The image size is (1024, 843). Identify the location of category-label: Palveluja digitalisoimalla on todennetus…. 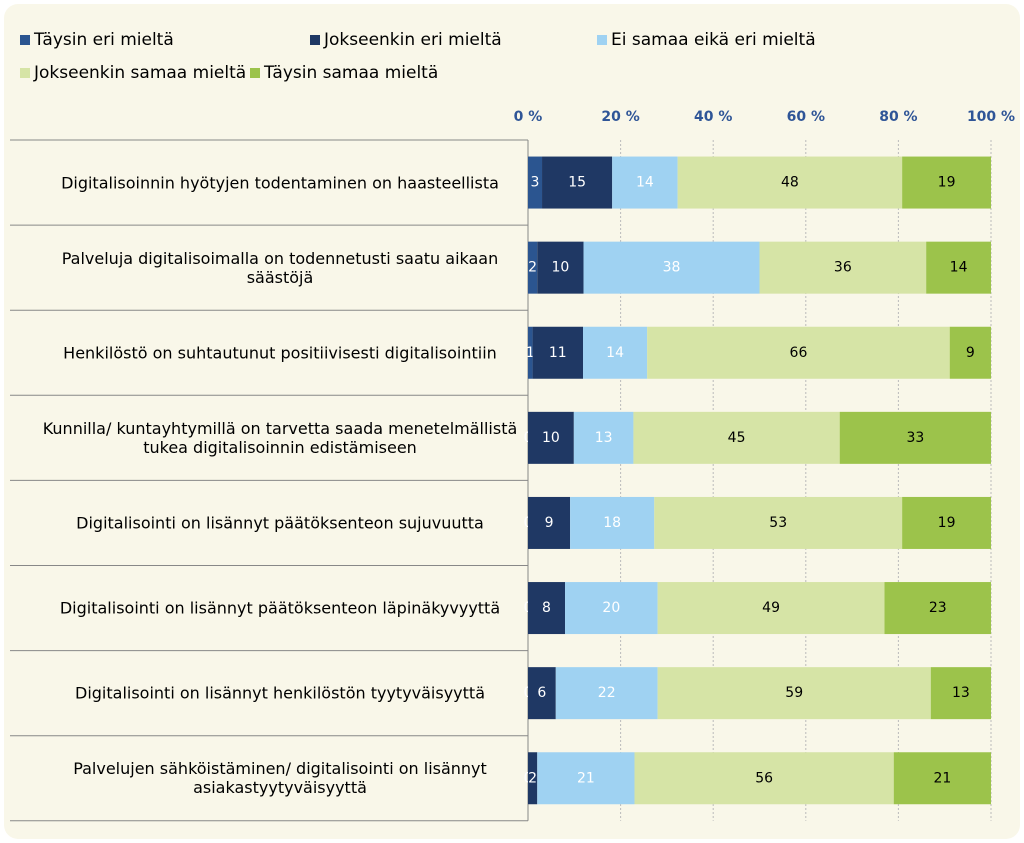
(280, 267).